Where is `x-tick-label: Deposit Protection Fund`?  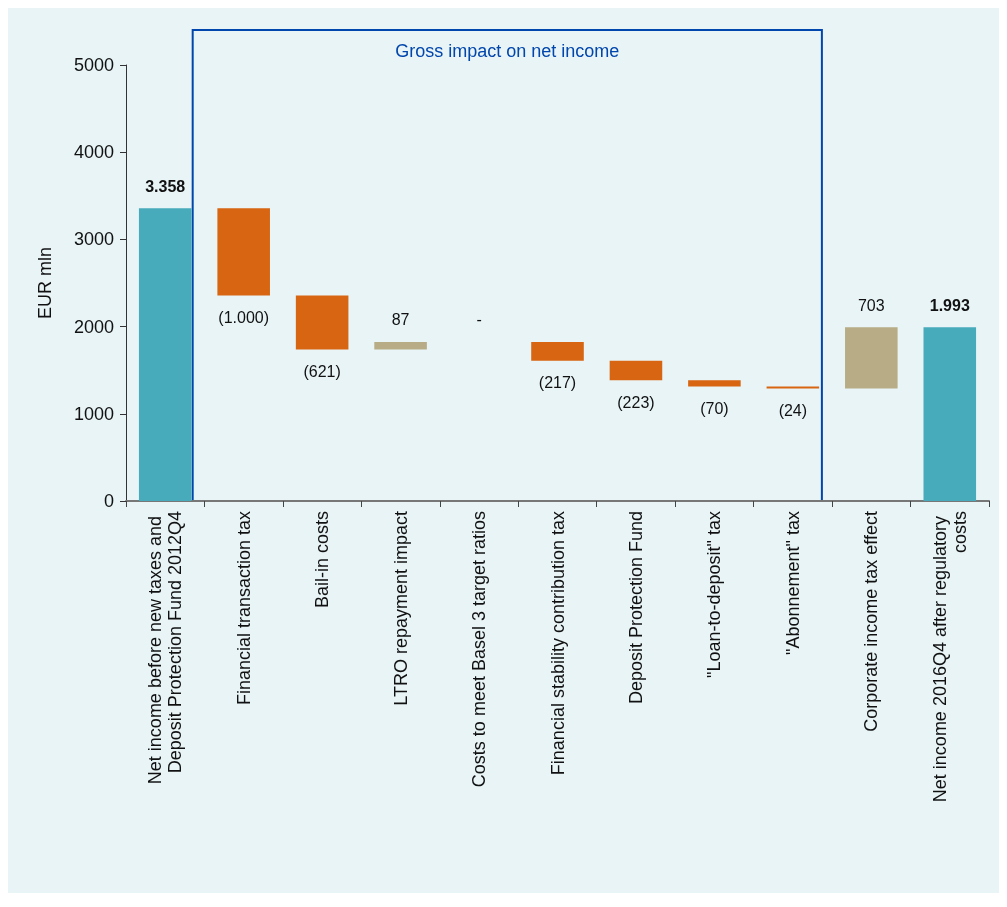 x-tick-label: Deposit Protection Fund is located at coordinates (635, 608).